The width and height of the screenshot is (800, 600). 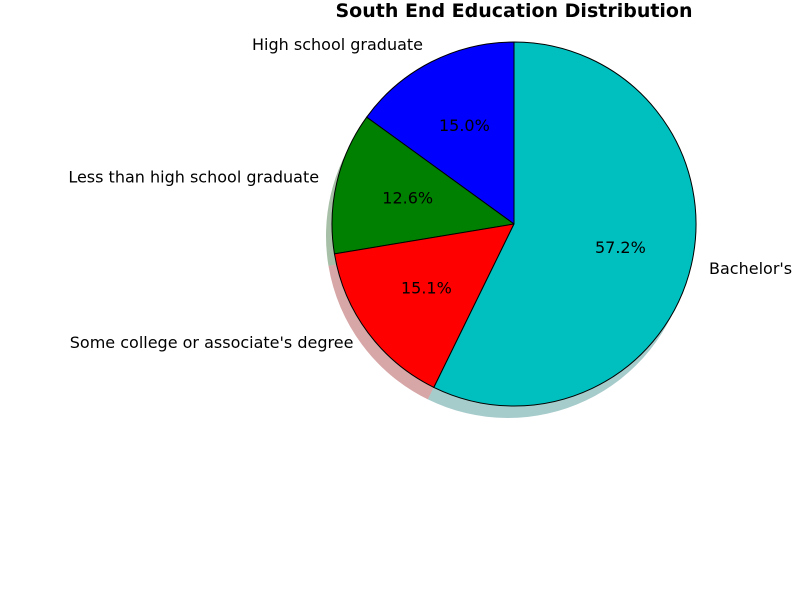 What do you see at coordinates (424, 306) in the screenshot?
I see `pie-slice-some-college-or-associate-s-degree` at bounding box center [424, 306].